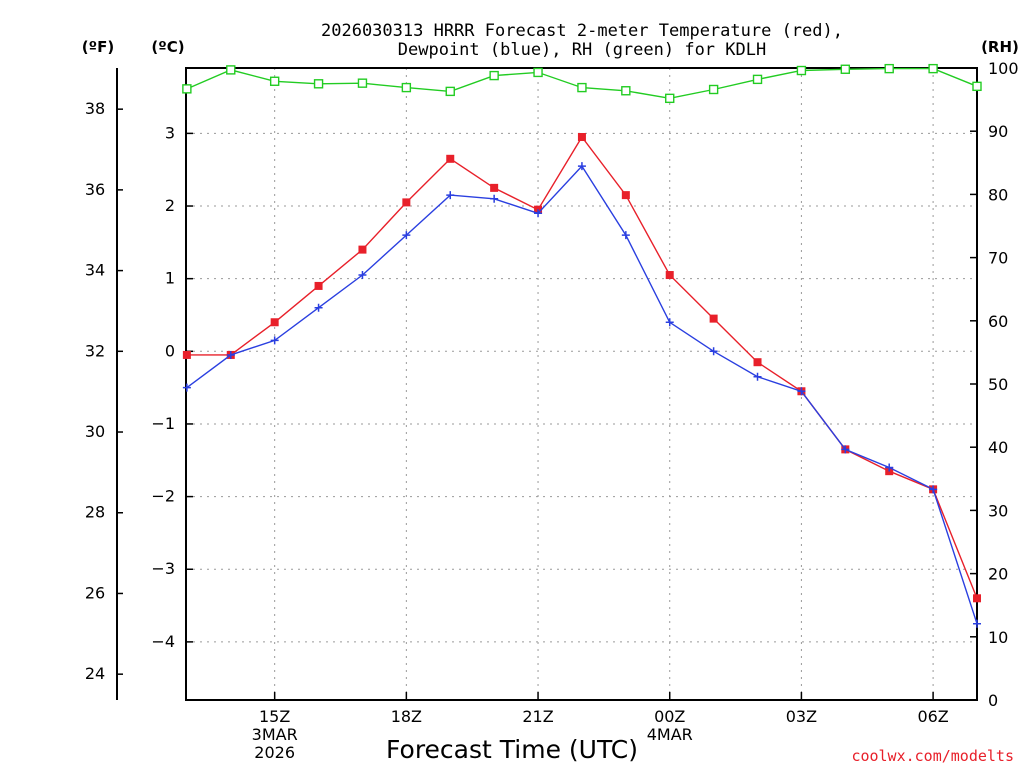 Image resolution: width=1024 pixels, height=768 pixels. I want to click on x-tick-label: 18Z, so click(406, 716).